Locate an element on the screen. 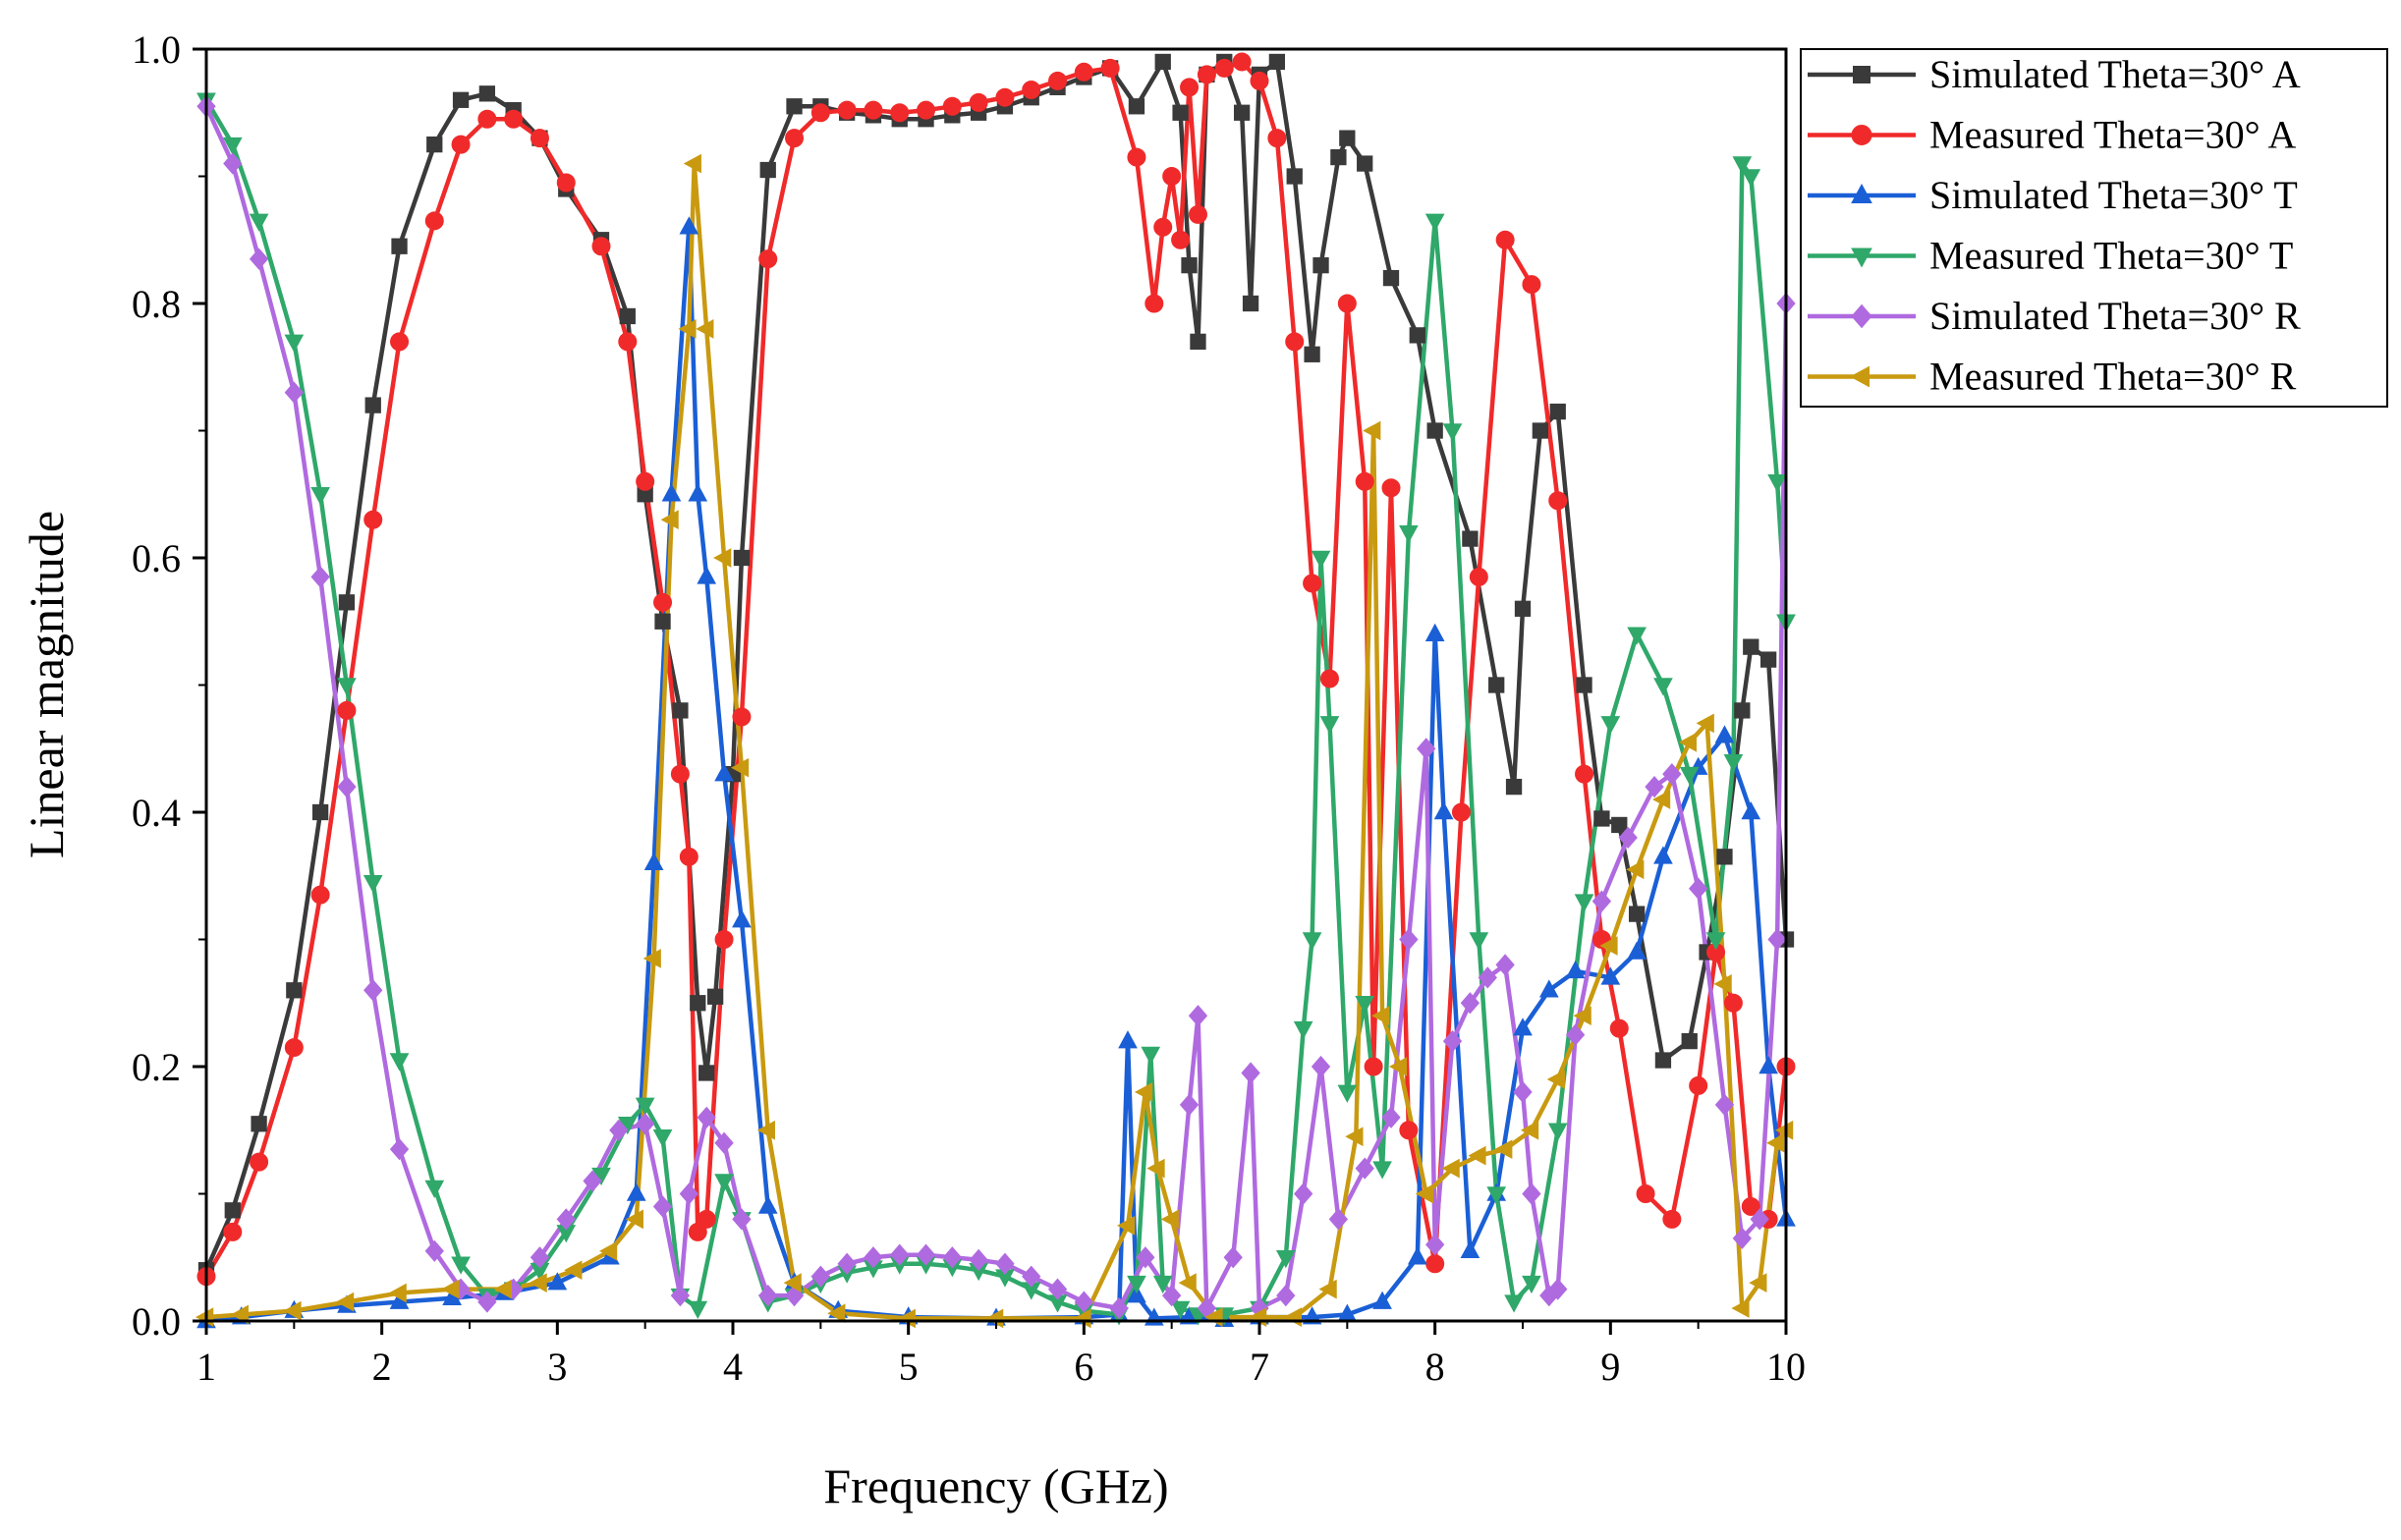 The height and width of the screenshot is (1540, 2401). y-tick-label: 1.0 is located at coordinates (156, 50).